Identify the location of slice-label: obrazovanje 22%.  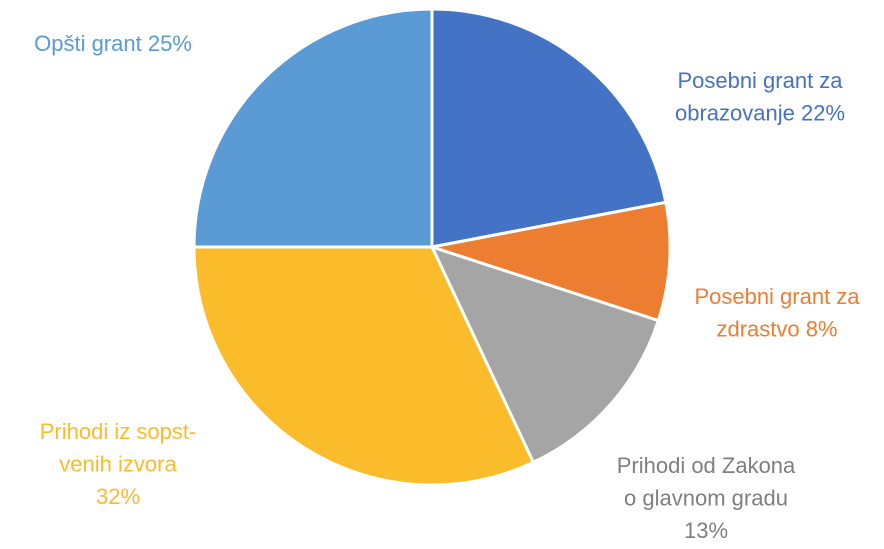
(760, 112).